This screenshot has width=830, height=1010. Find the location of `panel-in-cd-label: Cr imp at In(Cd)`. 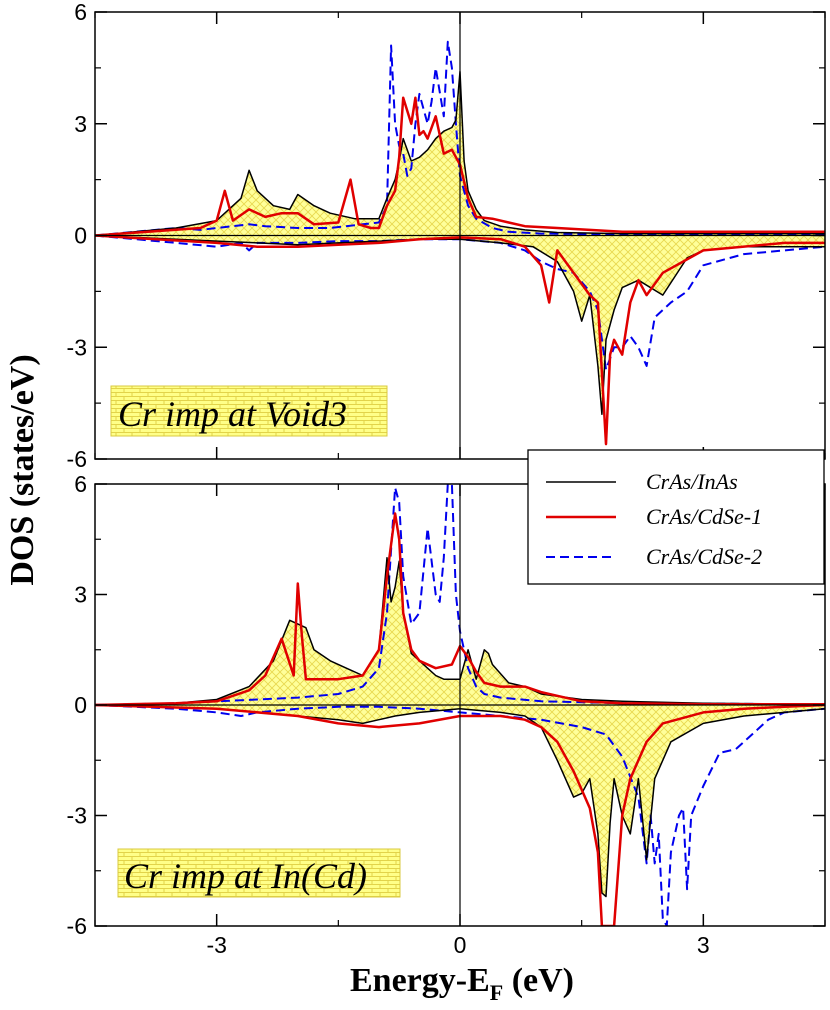

panel-in-cd-label: Cr imp at In(Cd) is located at coordinates (245, 876).